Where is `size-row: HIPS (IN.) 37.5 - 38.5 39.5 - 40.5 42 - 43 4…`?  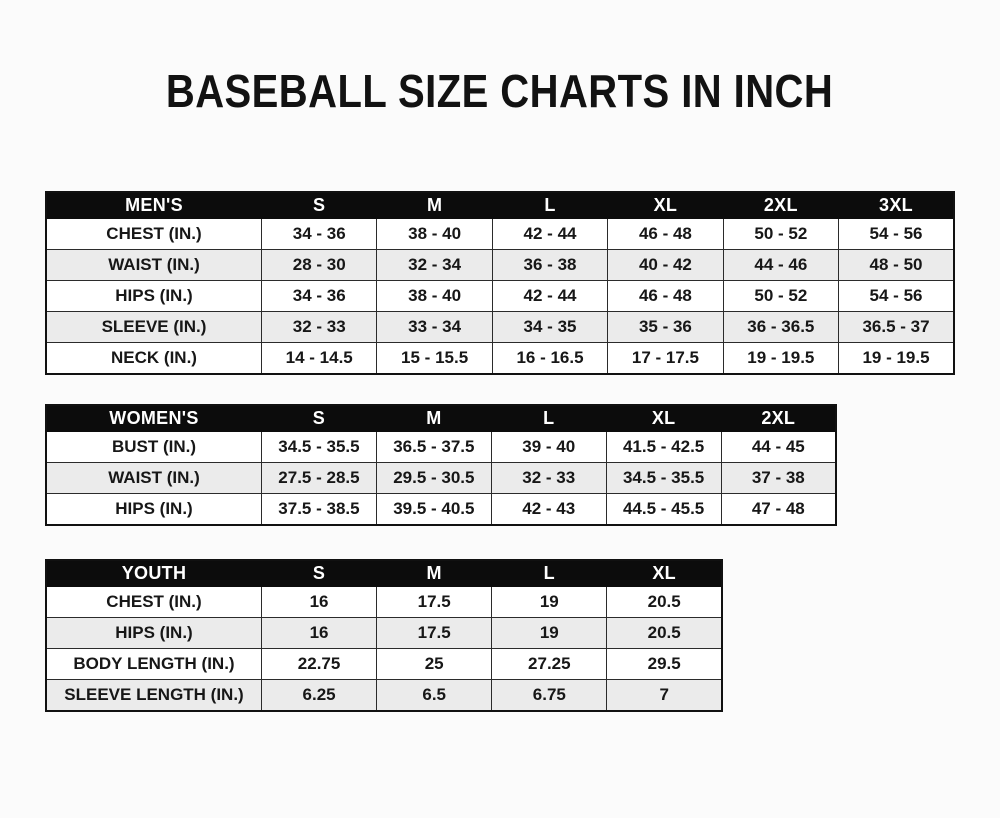 size-row: HIPS (IN.) 37.5 - 38.5 39.5 - 40.5 42 - 43 4… is located at coordinates (441, 509).